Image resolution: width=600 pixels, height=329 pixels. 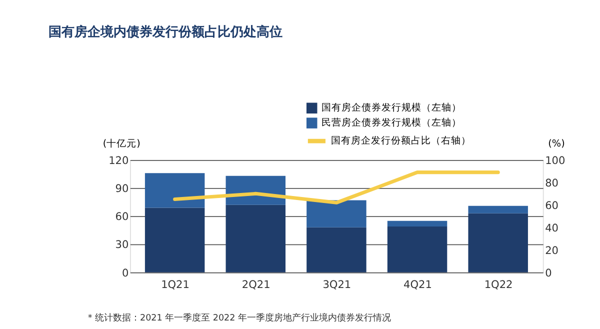 What do you see at coordinates (165, 32) in the screenshot?
I see `chart-title: 国有房企境内债券发行份额占比仍处高位` at bounding box center [165, 32].